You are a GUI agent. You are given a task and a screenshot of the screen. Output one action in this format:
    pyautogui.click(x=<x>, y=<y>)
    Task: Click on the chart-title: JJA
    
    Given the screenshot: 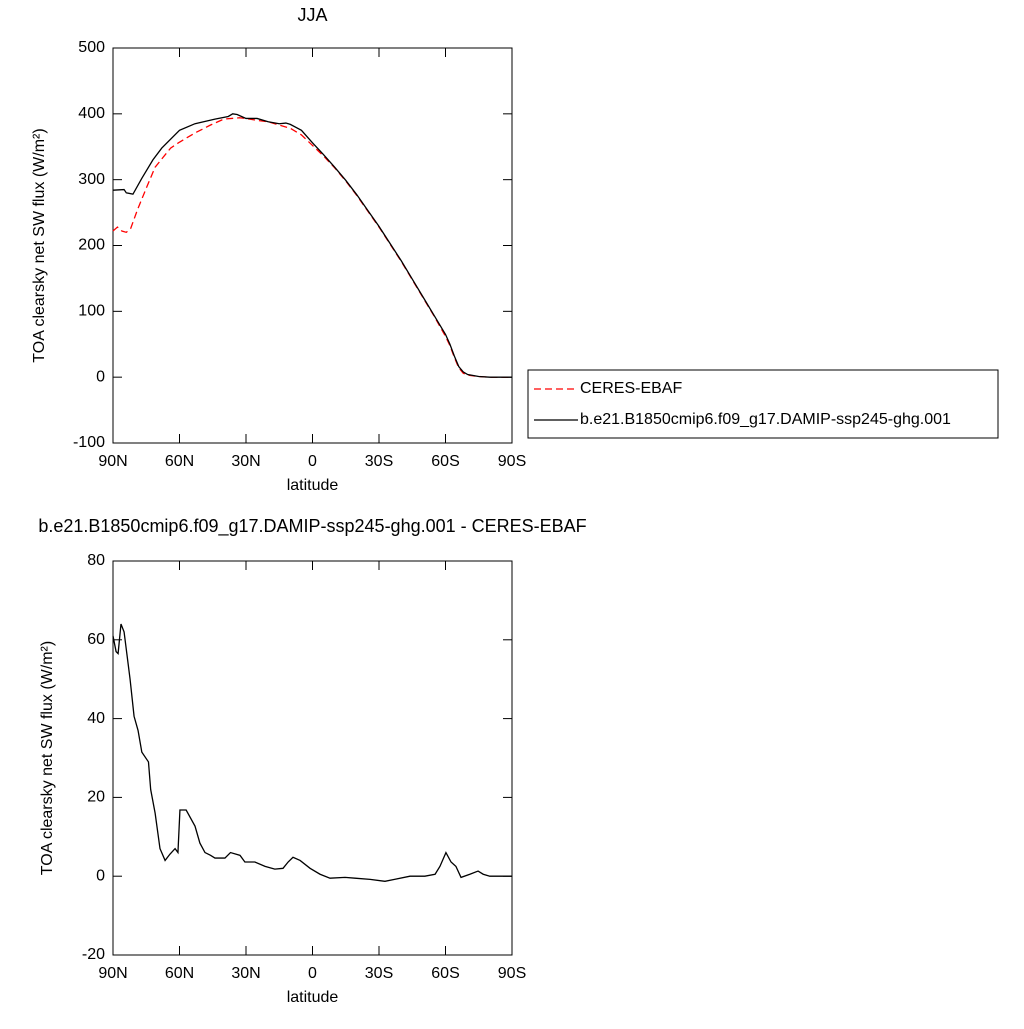 What is the action you would take?
    pyautogui.click(x=312, y=15)
    